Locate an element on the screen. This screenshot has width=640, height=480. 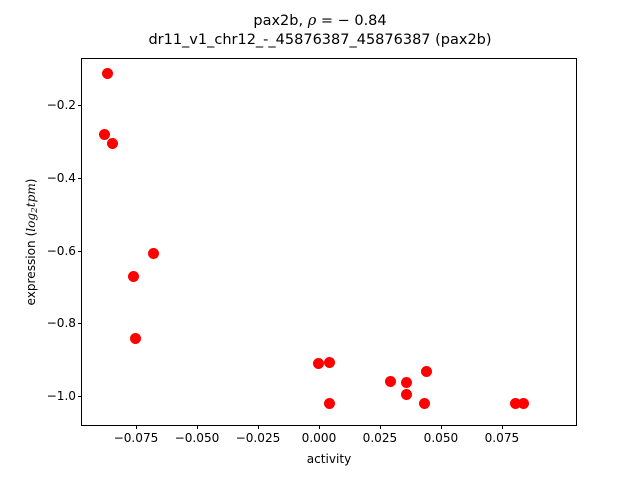
x-axis-tick-label: 0.025 is located at coordinates (380, 438).